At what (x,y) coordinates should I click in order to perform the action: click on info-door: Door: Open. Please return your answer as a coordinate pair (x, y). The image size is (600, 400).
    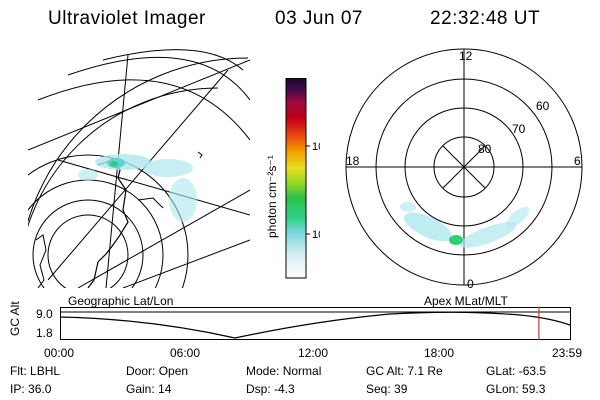
    Looking at the image, I should click on (157, 371).